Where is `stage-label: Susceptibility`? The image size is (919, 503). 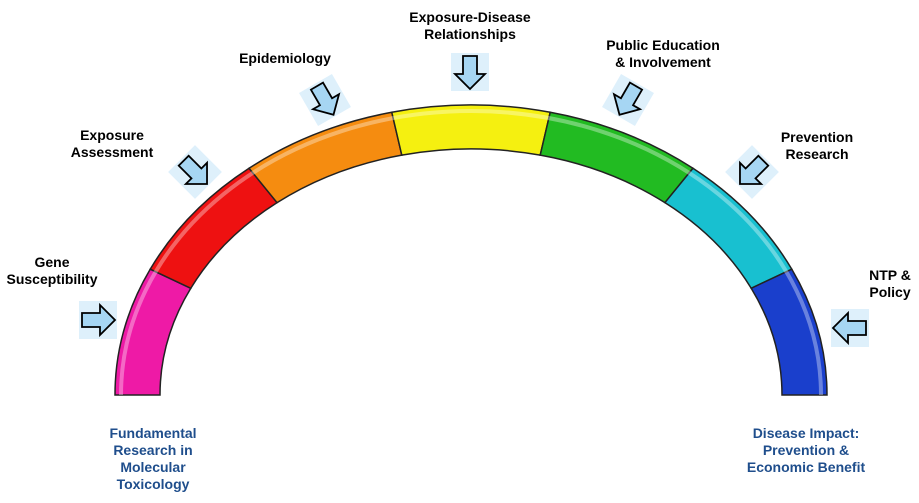
stage-label: Susceptibility is located at coordinates (51, 279).